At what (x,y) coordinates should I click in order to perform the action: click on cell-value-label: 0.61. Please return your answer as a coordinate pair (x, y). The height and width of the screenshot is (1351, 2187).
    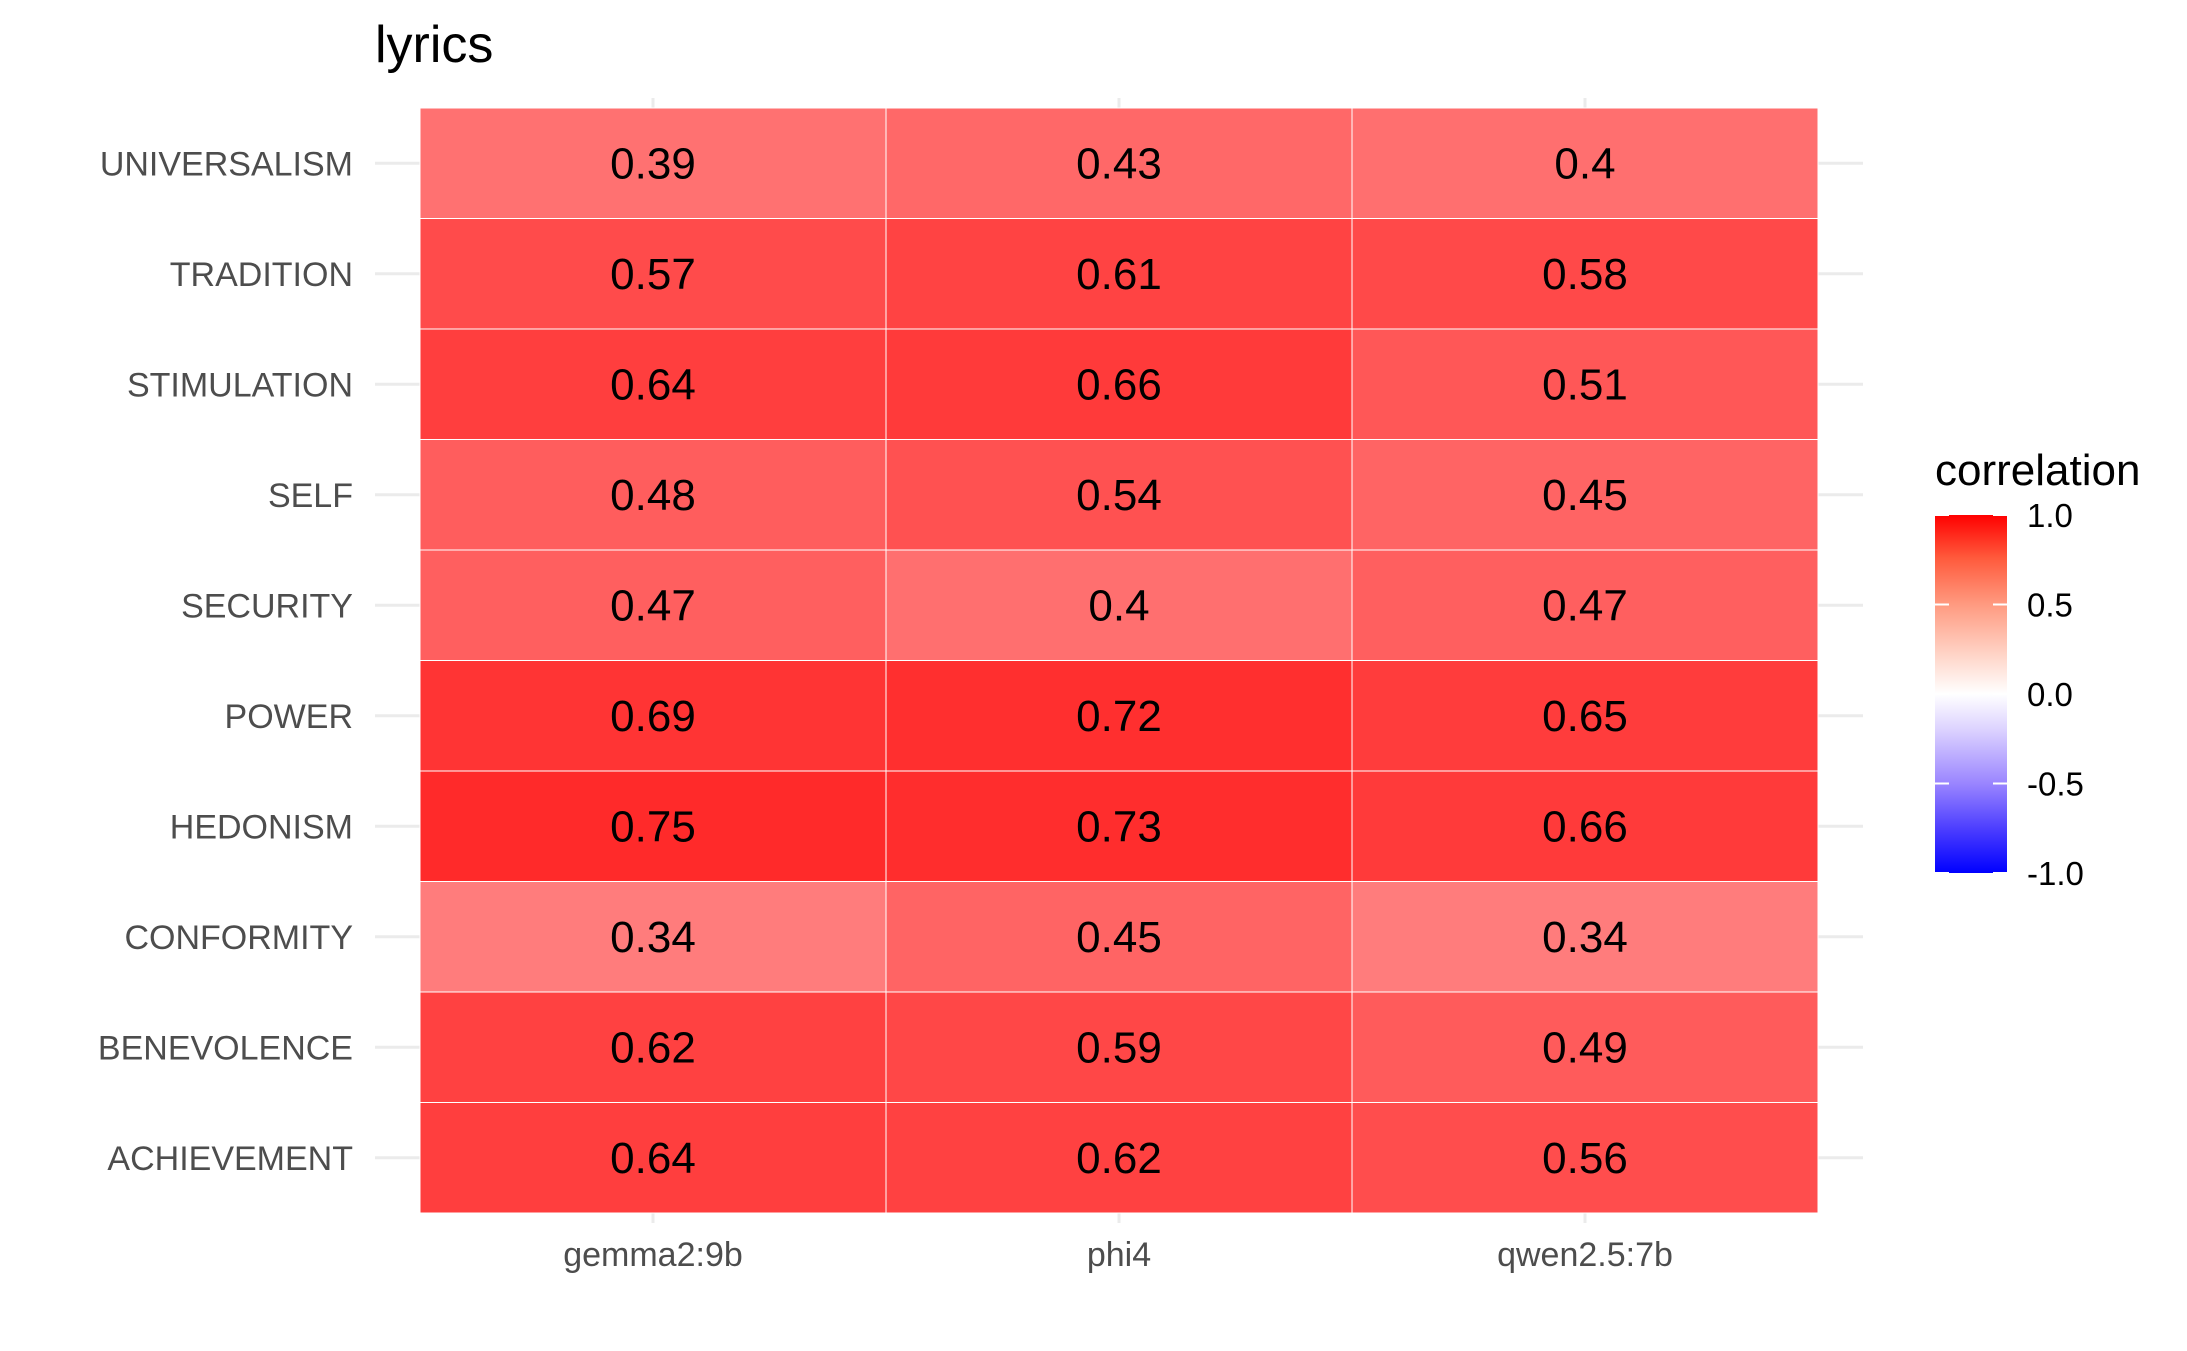
    Looking at the image, I should click on (1119, 274).